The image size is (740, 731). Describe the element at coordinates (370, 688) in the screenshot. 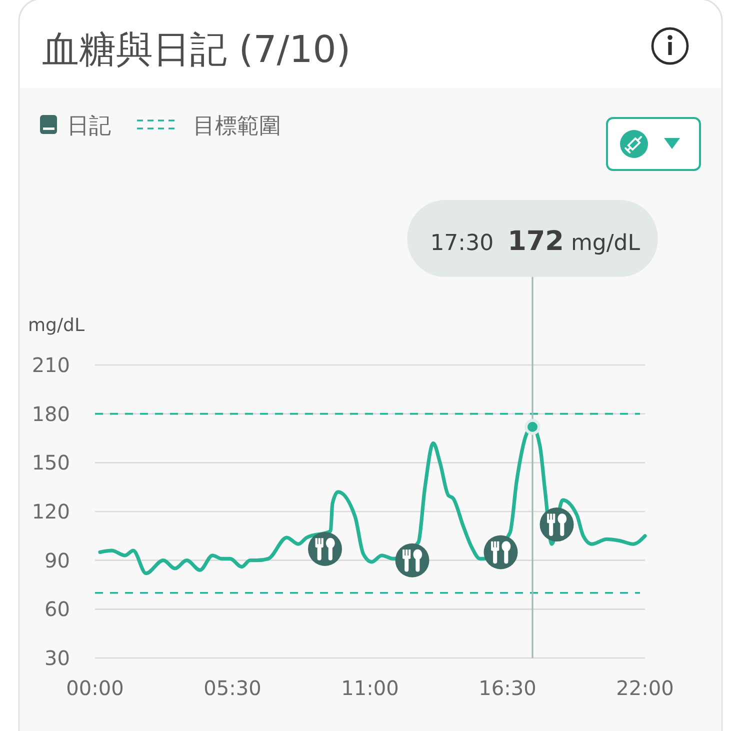

I see `x-tick-label: 11:00` at that location.